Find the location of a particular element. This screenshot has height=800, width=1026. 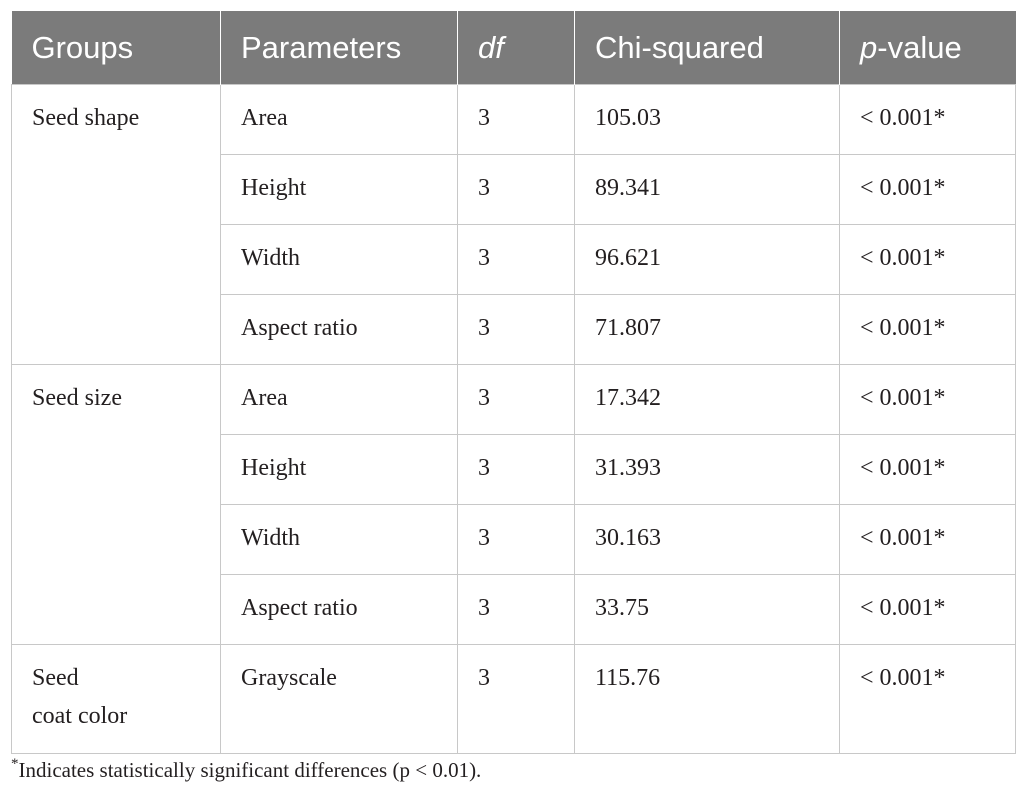

header-df: df is located at coordinates (516, 48).